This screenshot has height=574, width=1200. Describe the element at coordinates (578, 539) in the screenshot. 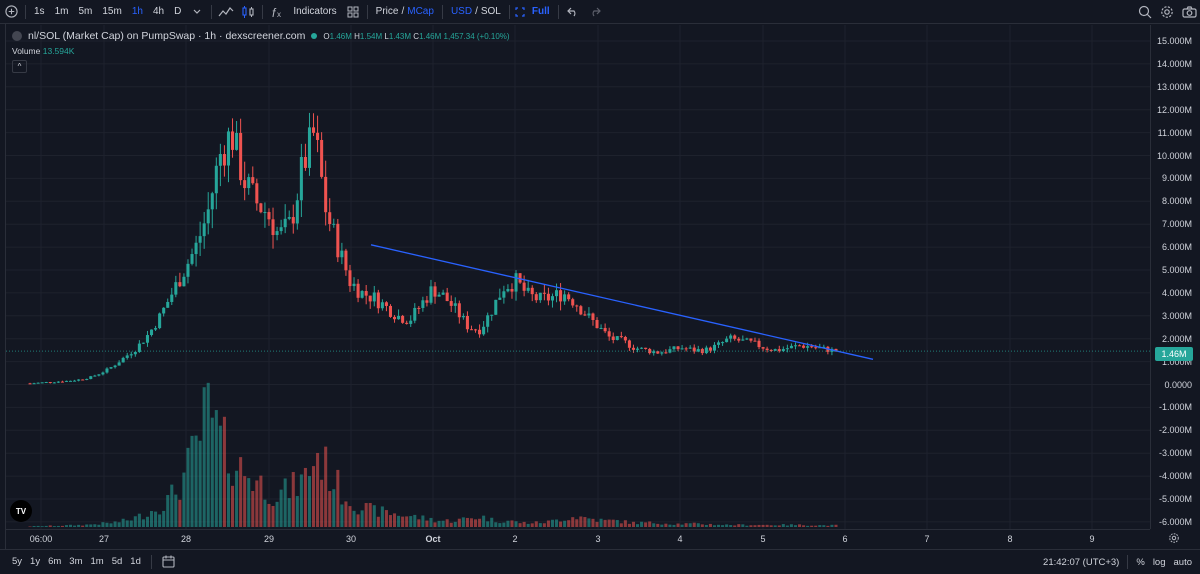

I see `time-axis: 06:00 27 28 29 30 Oct 2 3 4 5 6 7 8 9` at that location.